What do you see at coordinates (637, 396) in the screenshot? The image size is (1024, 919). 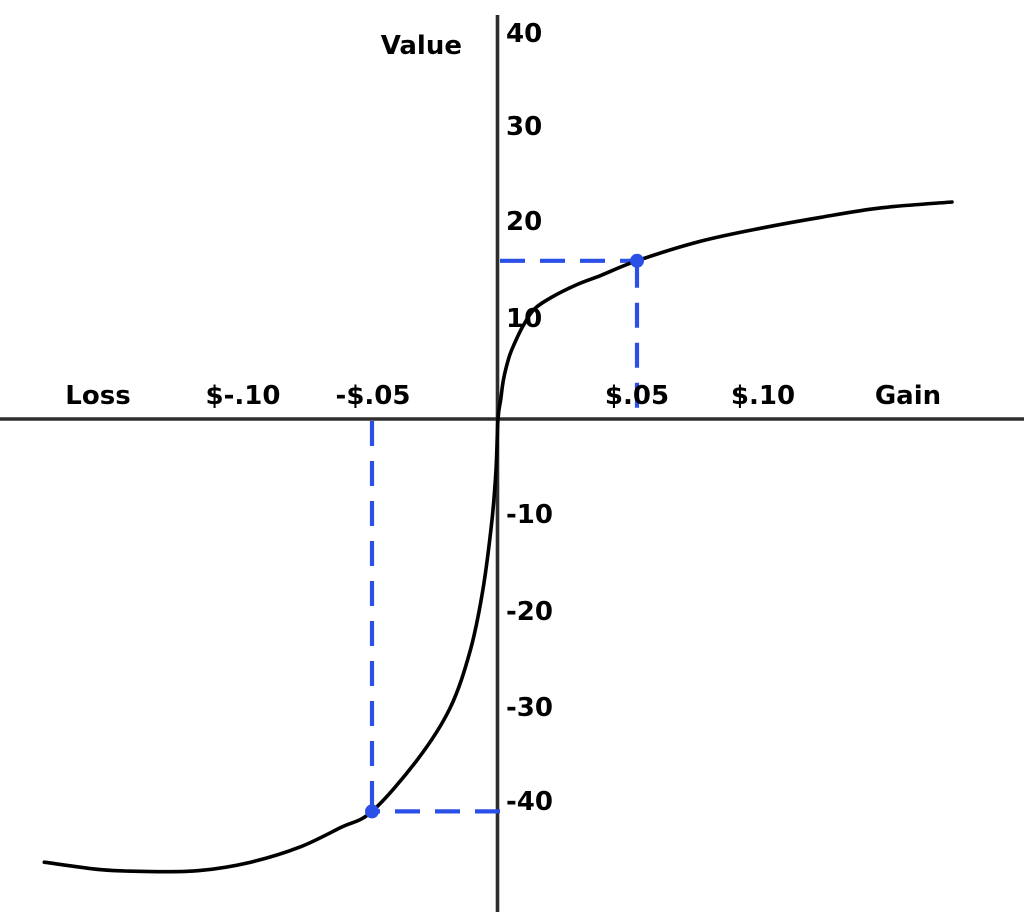 I see `x-tick-label-pos05c: $.05` at bounding box center [637, 396].